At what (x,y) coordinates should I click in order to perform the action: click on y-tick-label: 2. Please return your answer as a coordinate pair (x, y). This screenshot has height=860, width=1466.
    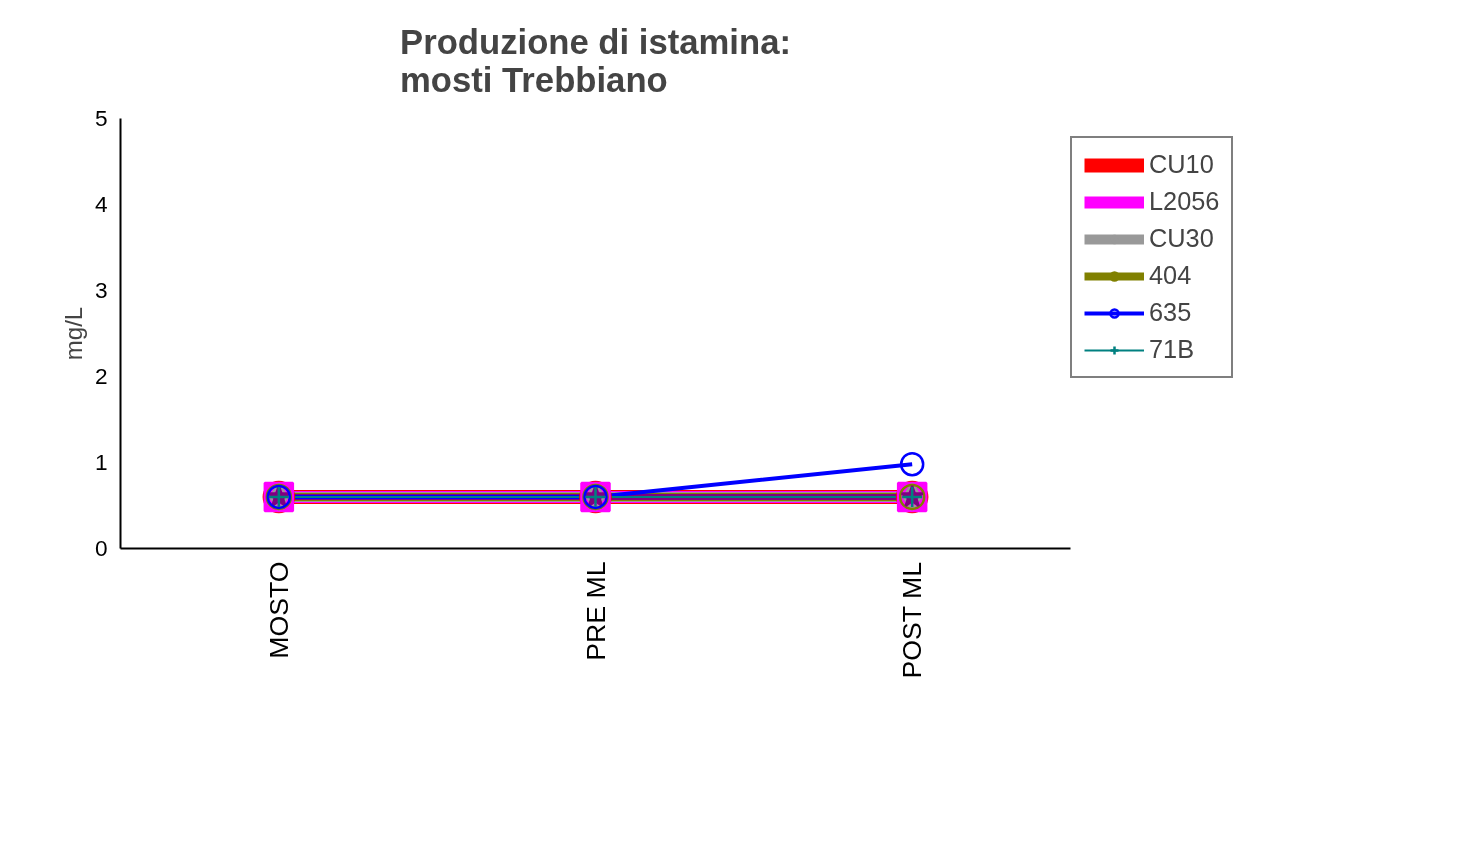
    Looking at the image, I should click on (101, 376).